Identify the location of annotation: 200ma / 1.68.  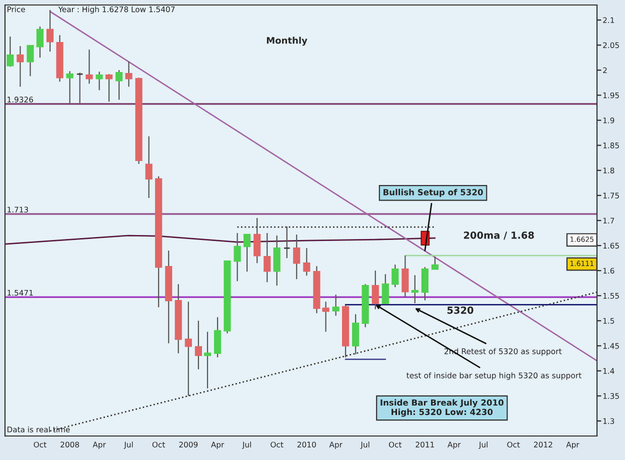
(499, 235).